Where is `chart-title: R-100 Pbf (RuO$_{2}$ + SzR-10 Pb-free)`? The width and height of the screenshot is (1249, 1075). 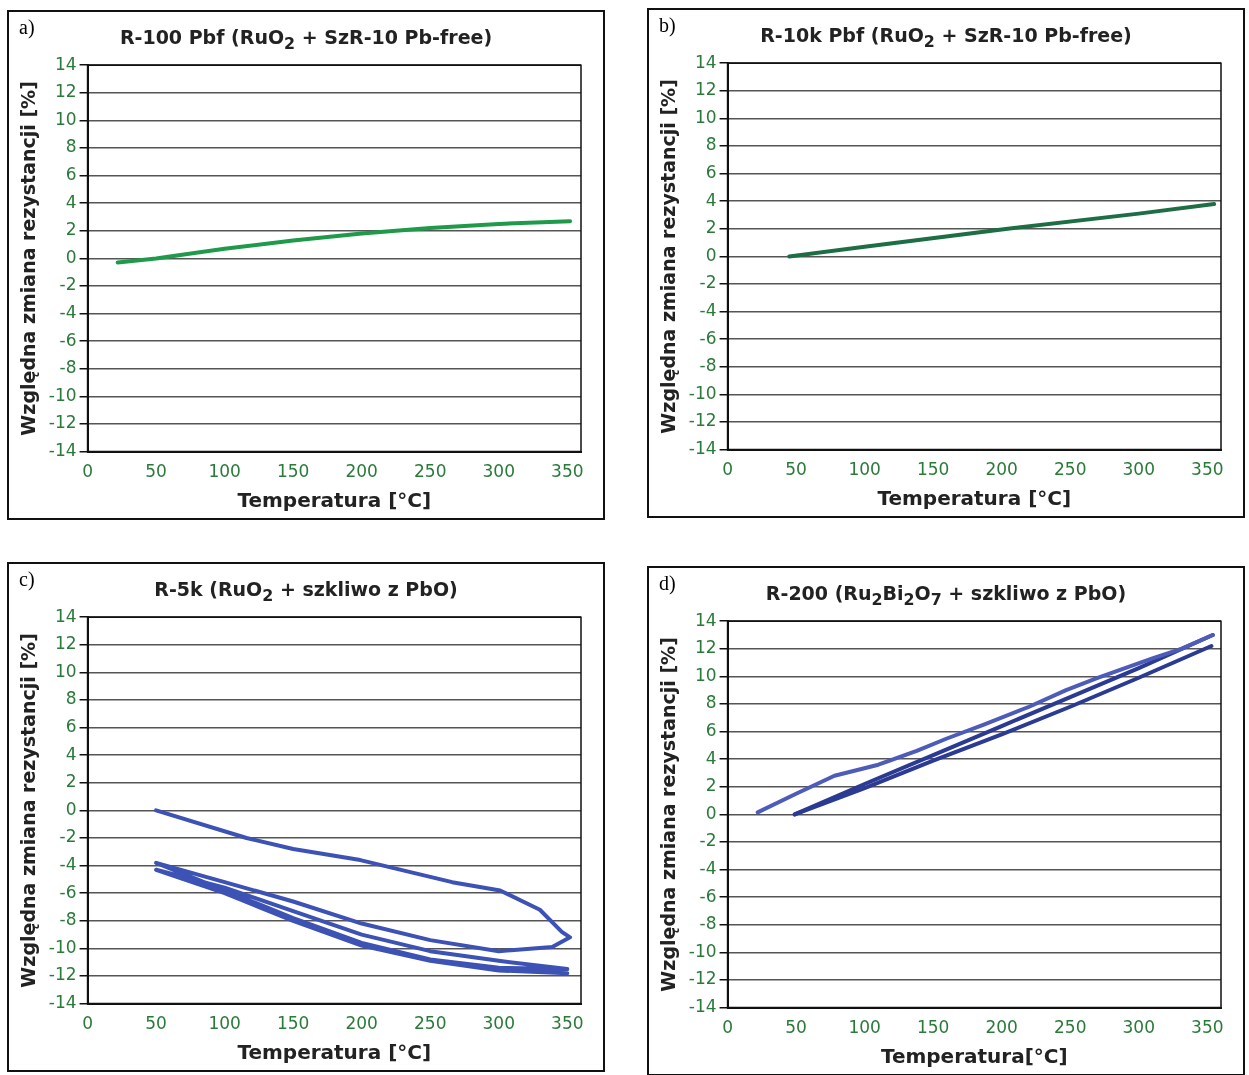
chart-title: R-100 Pbf (RuO$_{2}$ + SzR-10 Pb-free) is located at coordinates (306, 39).